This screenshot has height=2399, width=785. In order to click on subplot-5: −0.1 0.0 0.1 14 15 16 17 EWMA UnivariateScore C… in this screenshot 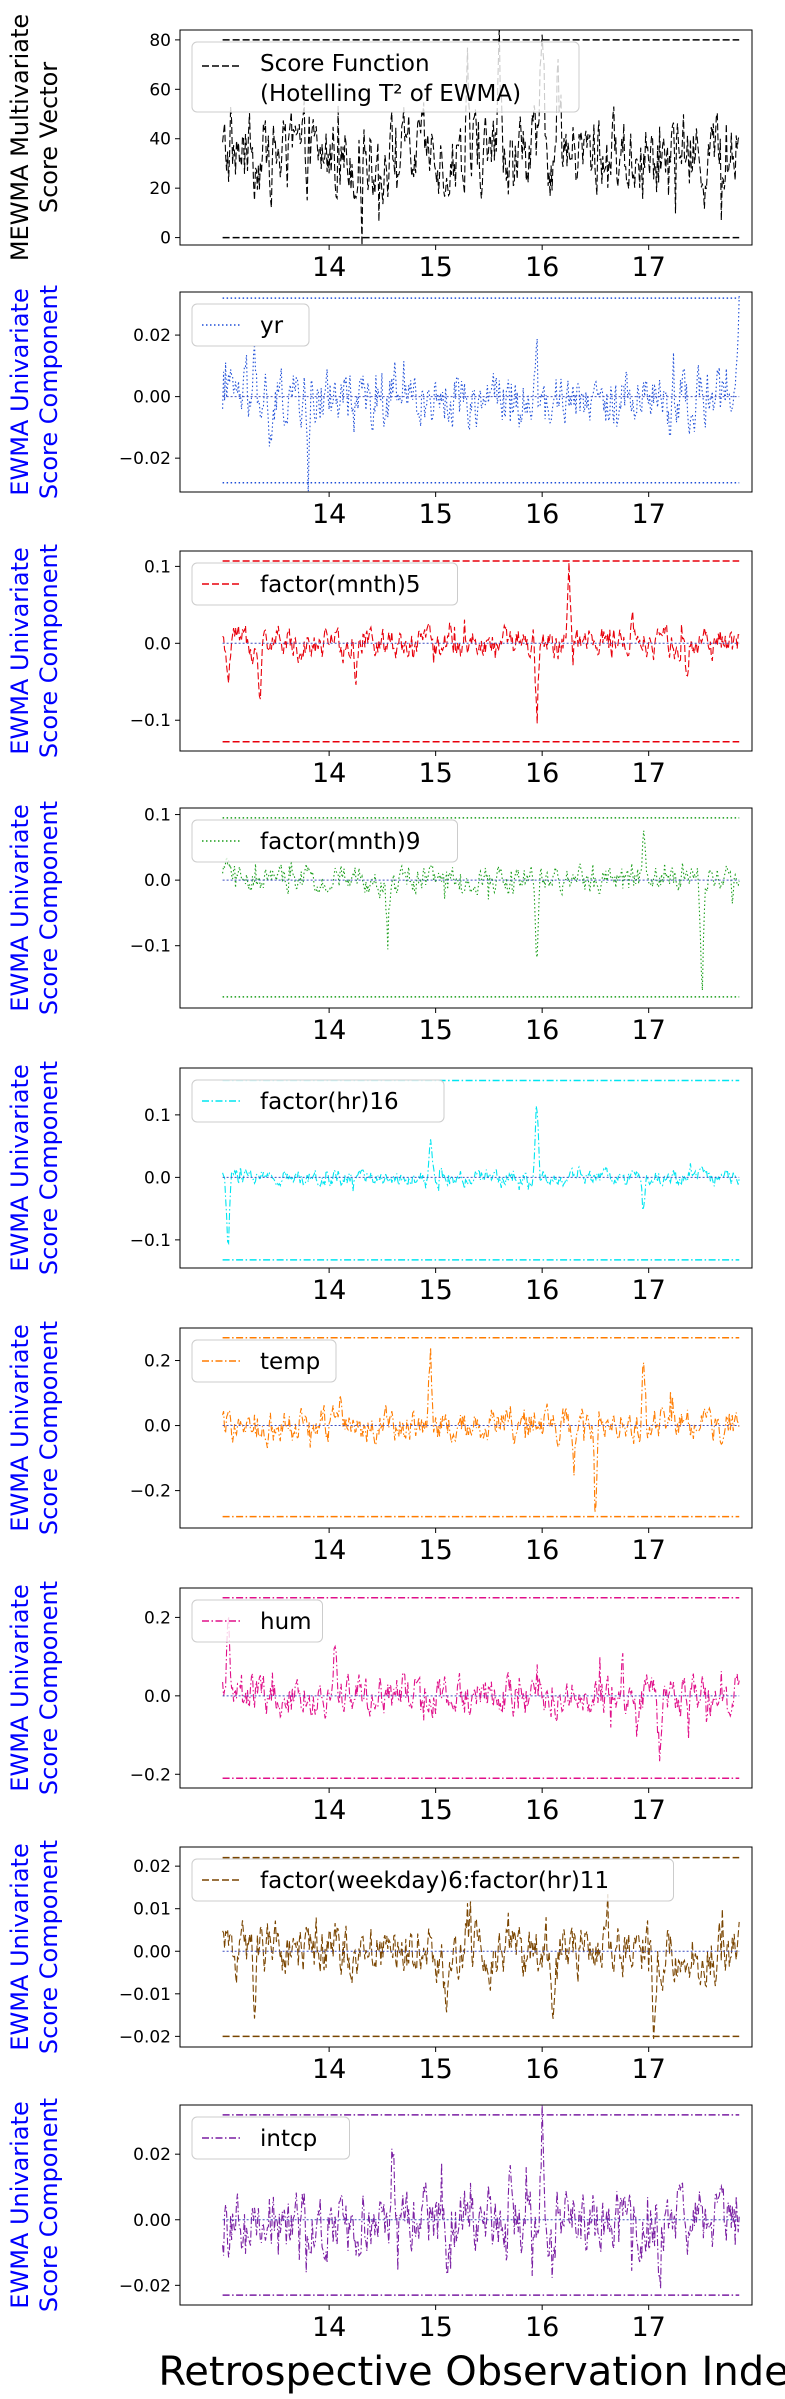, I will do `click(379, 1183)`.